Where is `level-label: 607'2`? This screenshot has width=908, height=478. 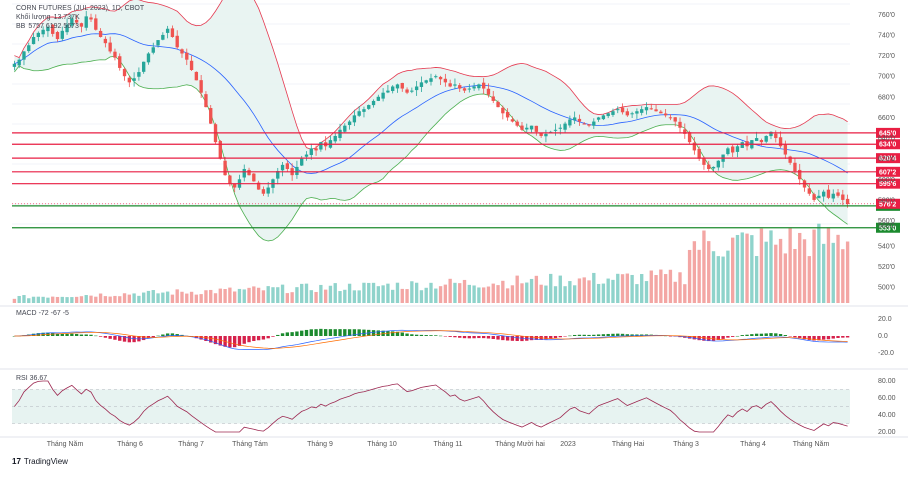 level-label: 607'2 is located at coordinates (887, 172).